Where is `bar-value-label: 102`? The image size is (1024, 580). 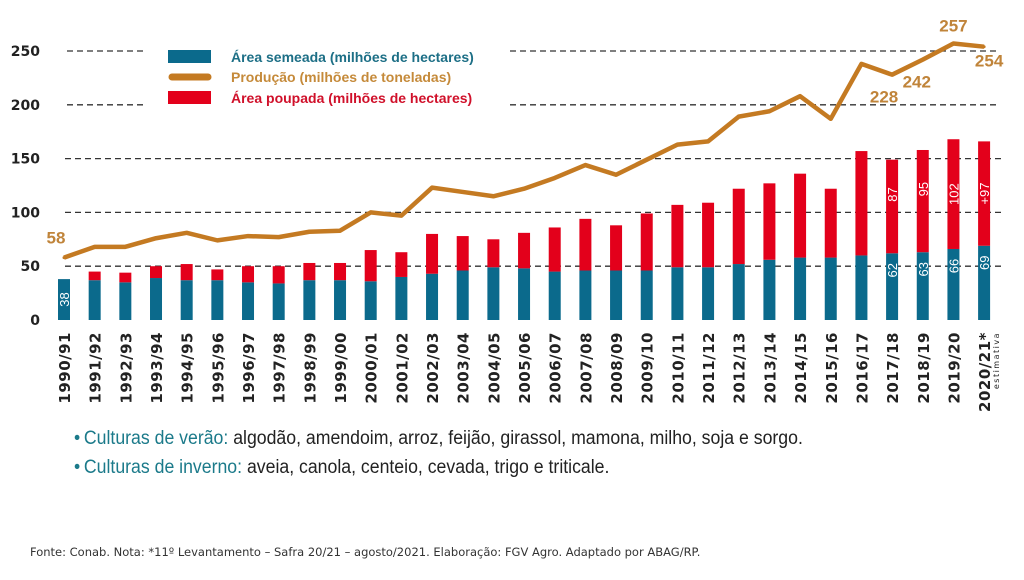 bar-value-label: 102 is located at coordinates (953, 194).